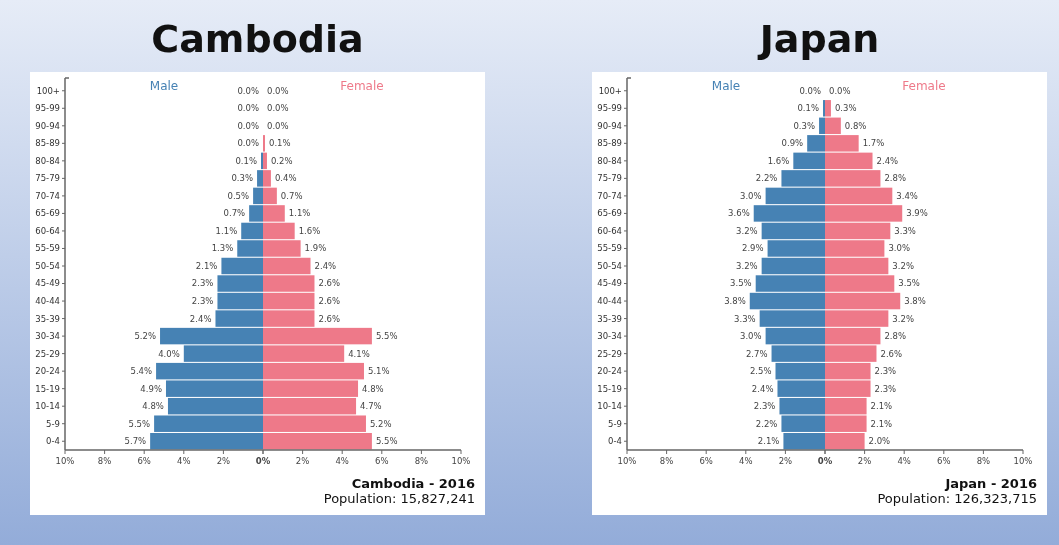  What do you see at coordinates (359, 353) in the screenshot?
I see `data-label: 4.1%` at bounding box center [359, 353].